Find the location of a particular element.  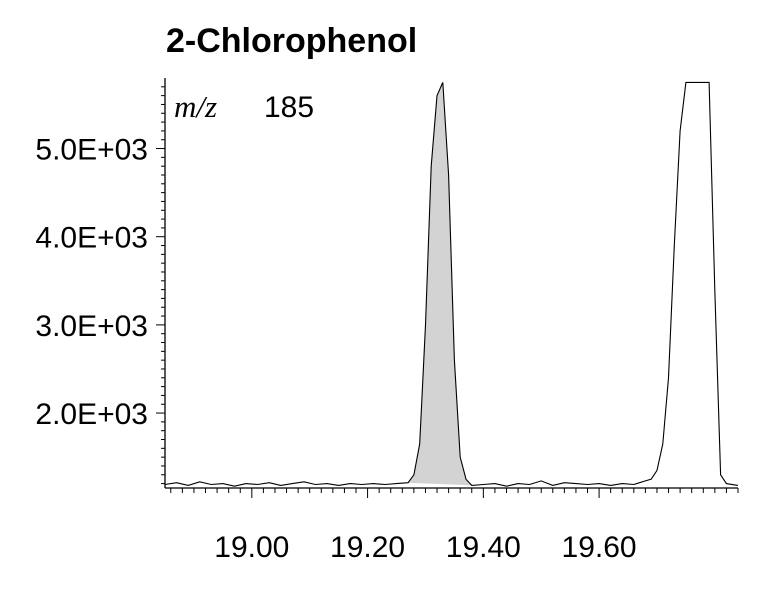

y-tick-label: 2.0E+03 is located at coordinates (91, 414).